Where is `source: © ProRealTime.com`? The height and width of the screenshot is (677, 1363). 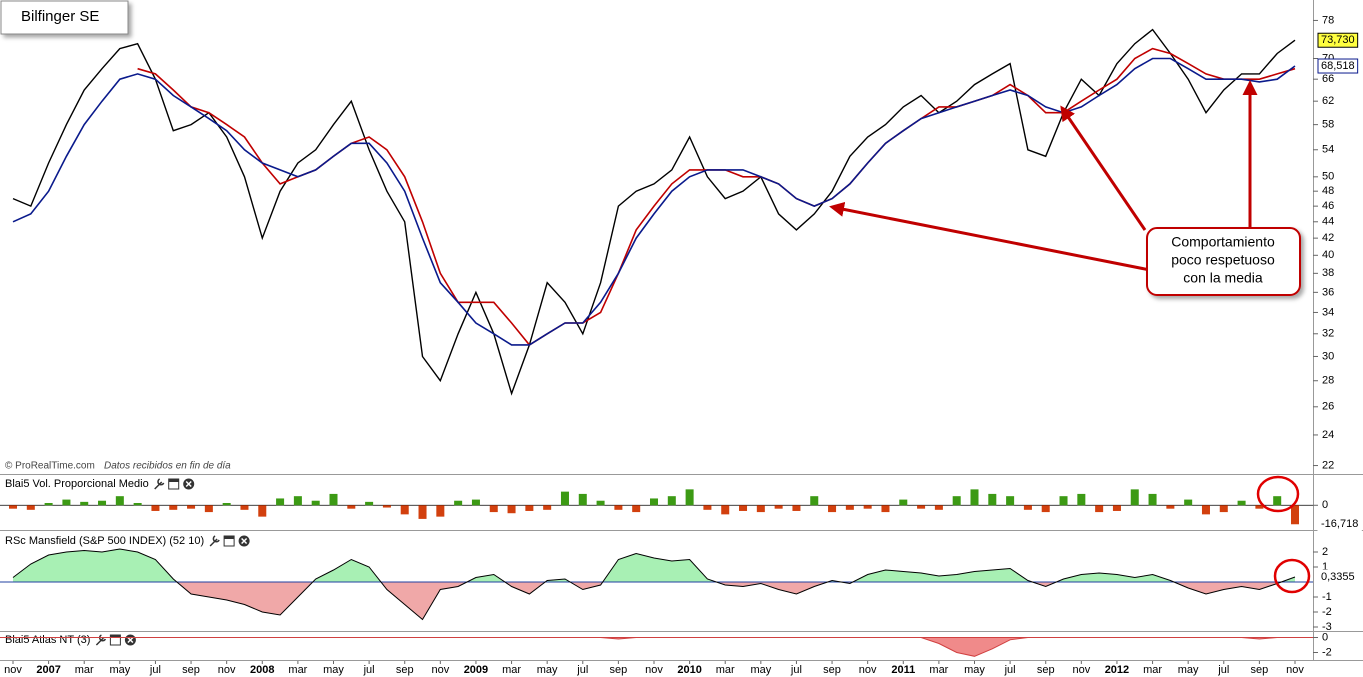
source: © ProRealTime.com is located at coordinates (50, 466).